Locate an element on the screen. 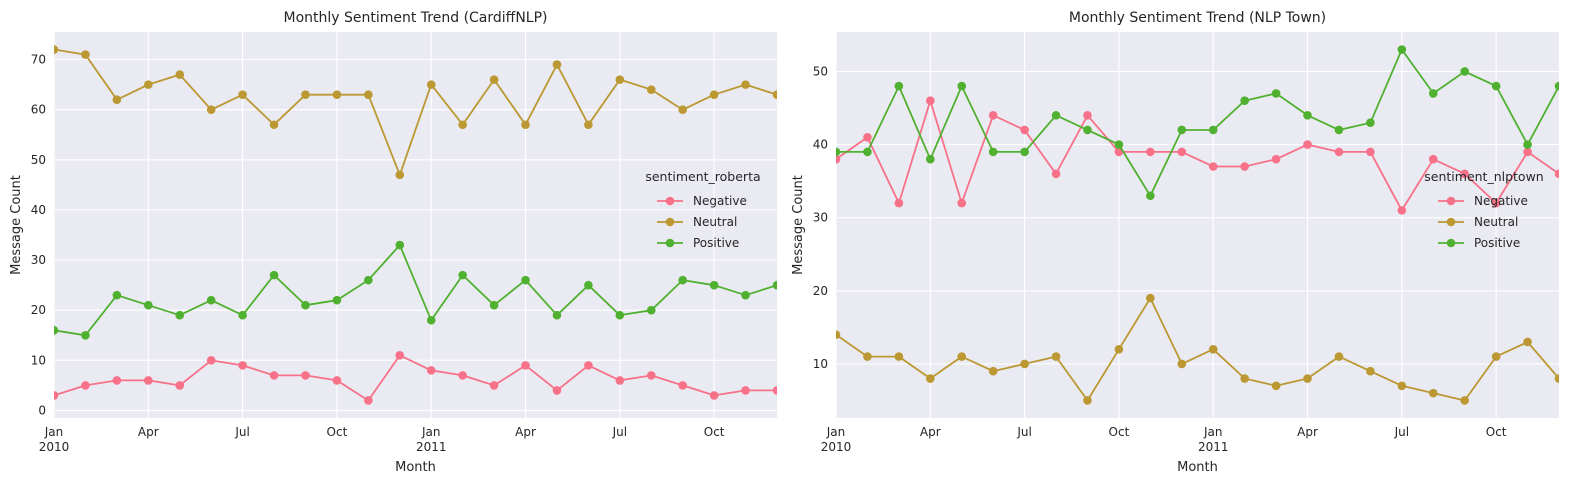 The height and width of the screenshot is (494, 1589). chart-title: Monthly Sentiment Trend (NLP Town) is located at coordinates (1197, 18).